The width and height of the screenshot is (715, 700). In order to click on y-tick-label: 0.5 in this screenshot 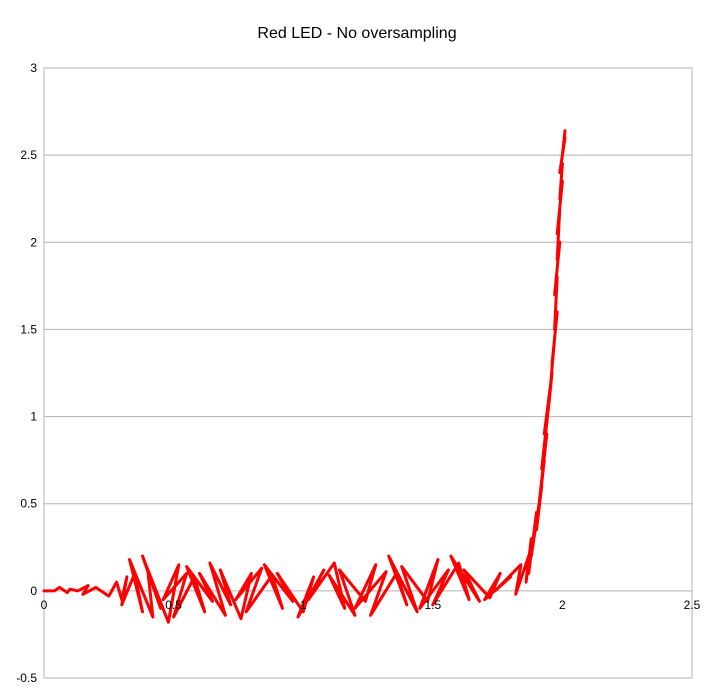, I will do `click(28, 504)`.